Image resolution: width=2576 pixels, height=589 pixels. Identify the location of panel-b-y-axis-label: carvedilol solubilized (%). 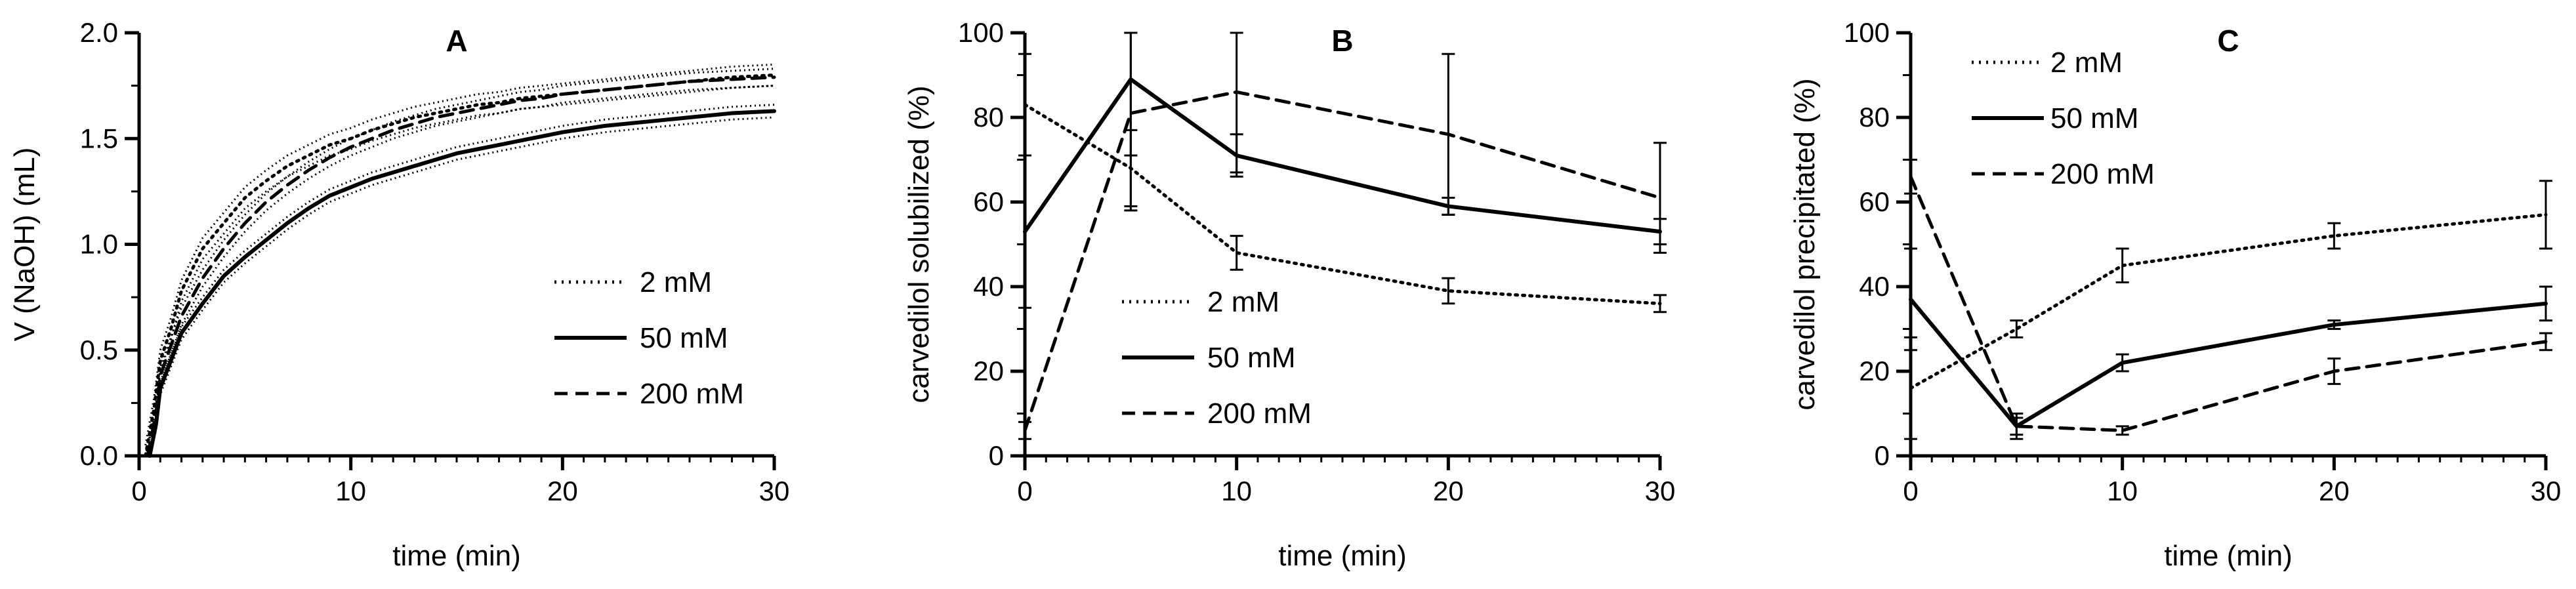
(919, 244).